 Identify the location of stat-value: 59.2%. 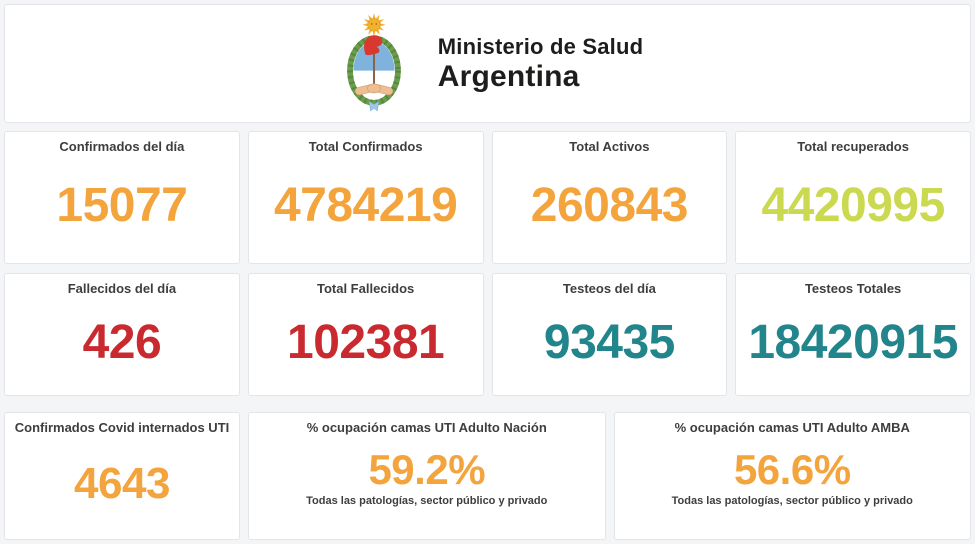
(427, 469).